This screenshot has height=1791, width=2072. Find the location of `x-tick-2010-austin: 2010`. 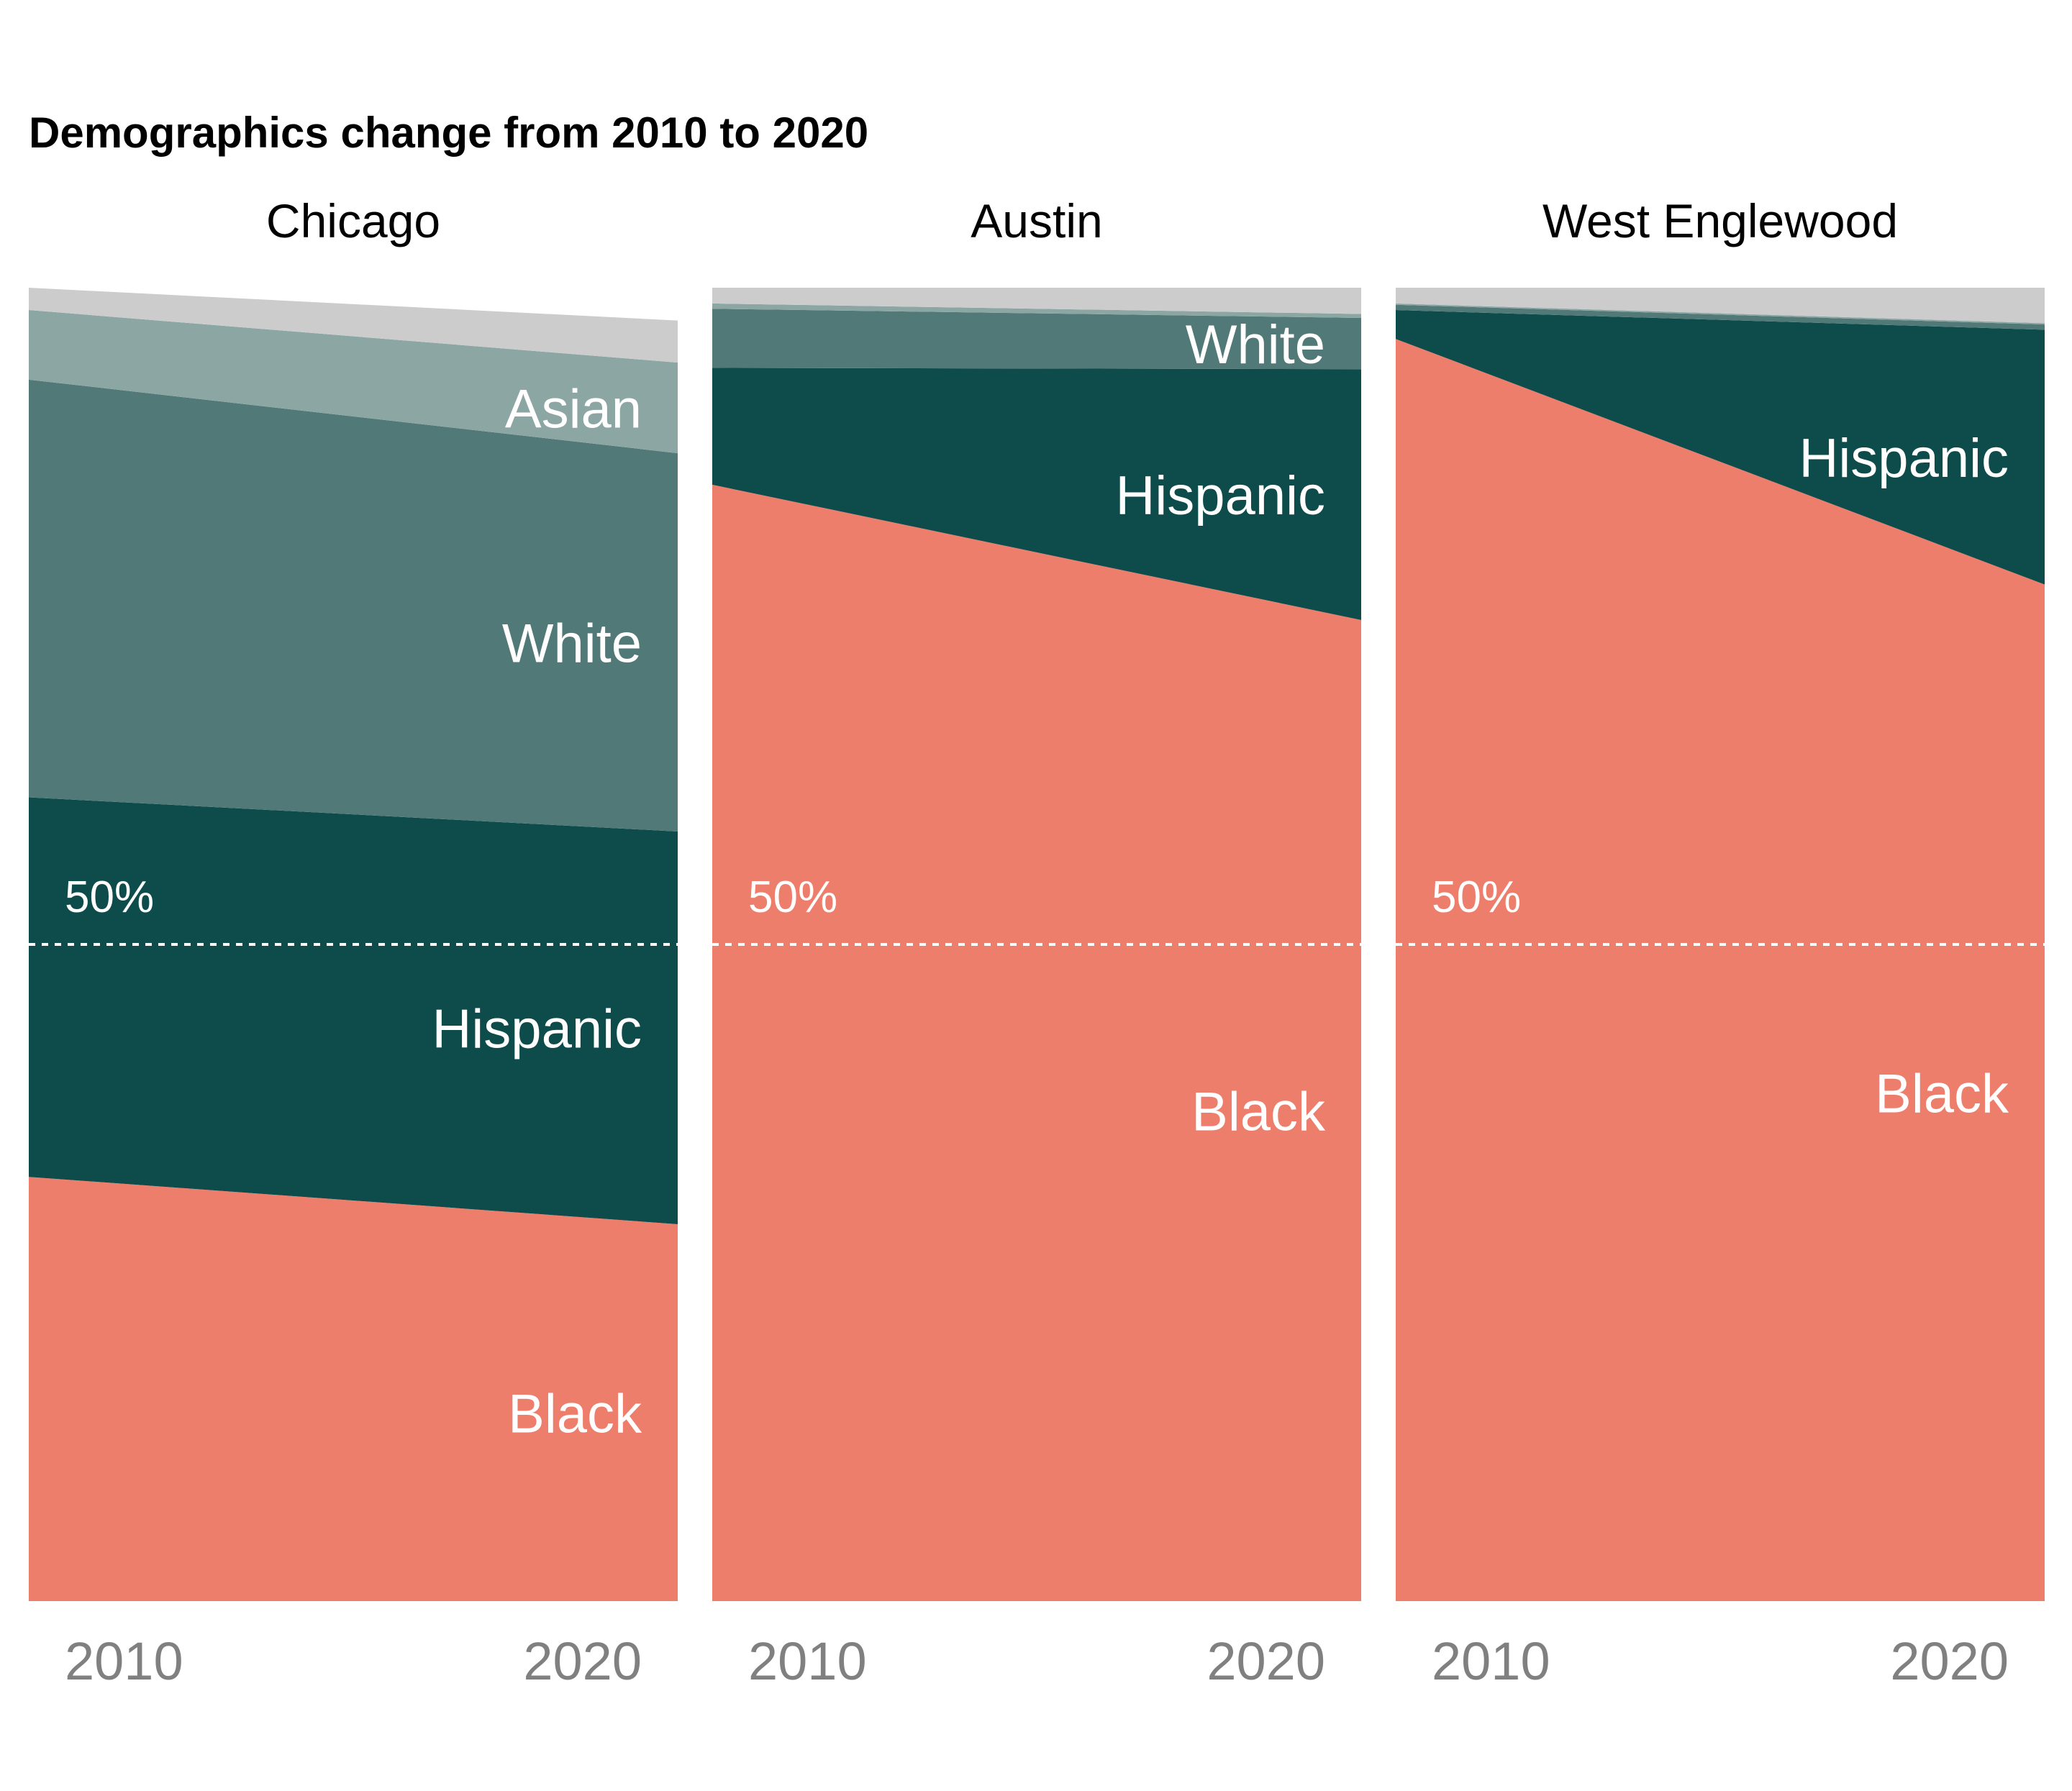

x-tick-2010-austin: 2010 is located at coordinates (808, 1661).